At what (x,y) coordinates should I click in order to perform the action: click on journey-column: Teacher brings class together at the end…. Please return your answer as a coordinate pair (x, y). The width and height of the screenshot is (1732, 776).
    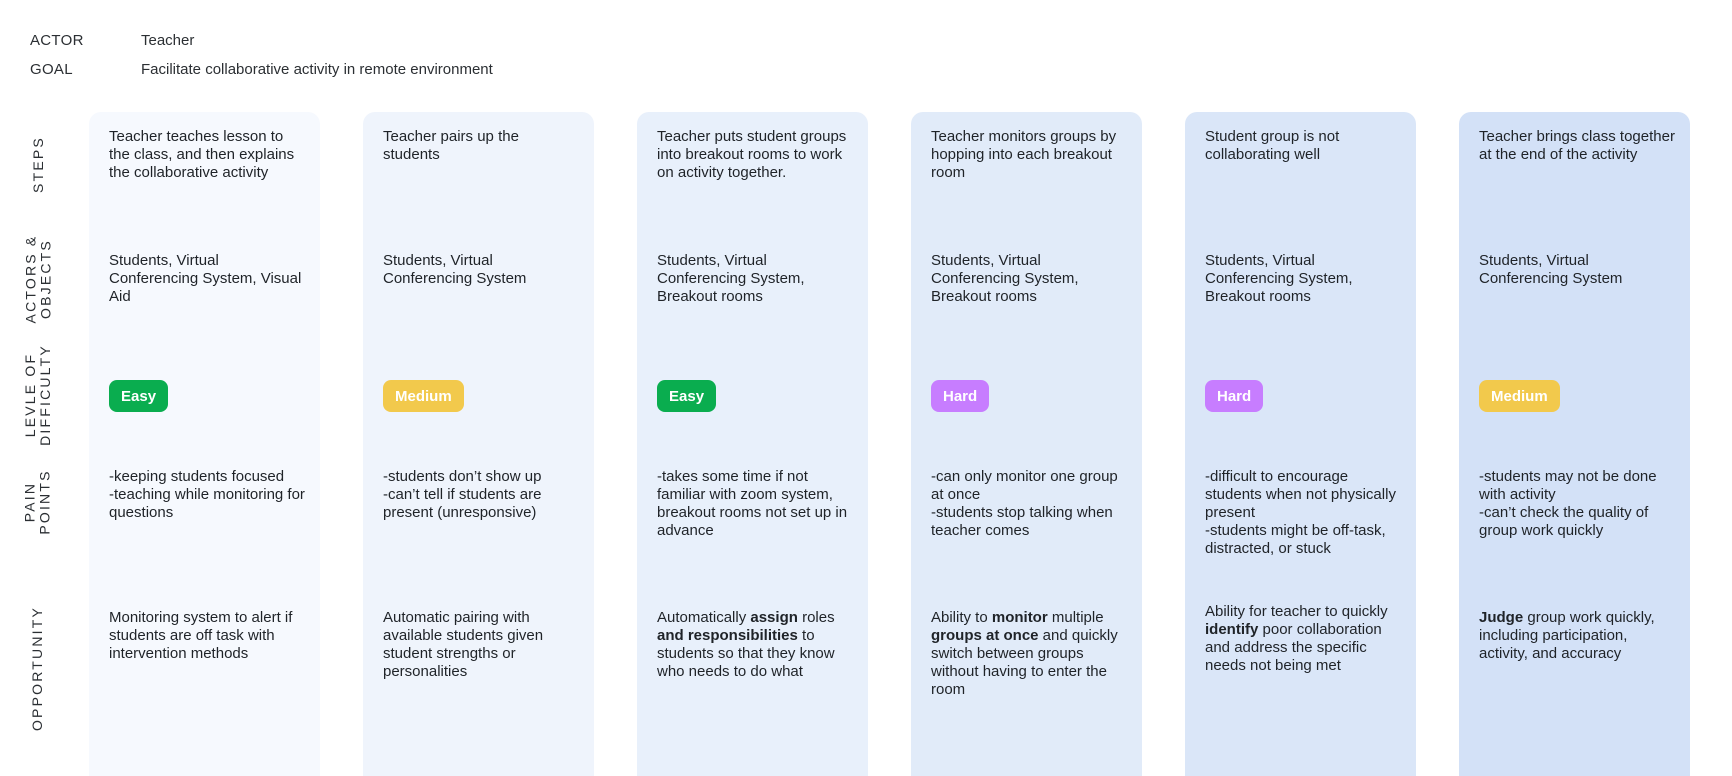
    Looking at the image, I should click on (1574, 444).